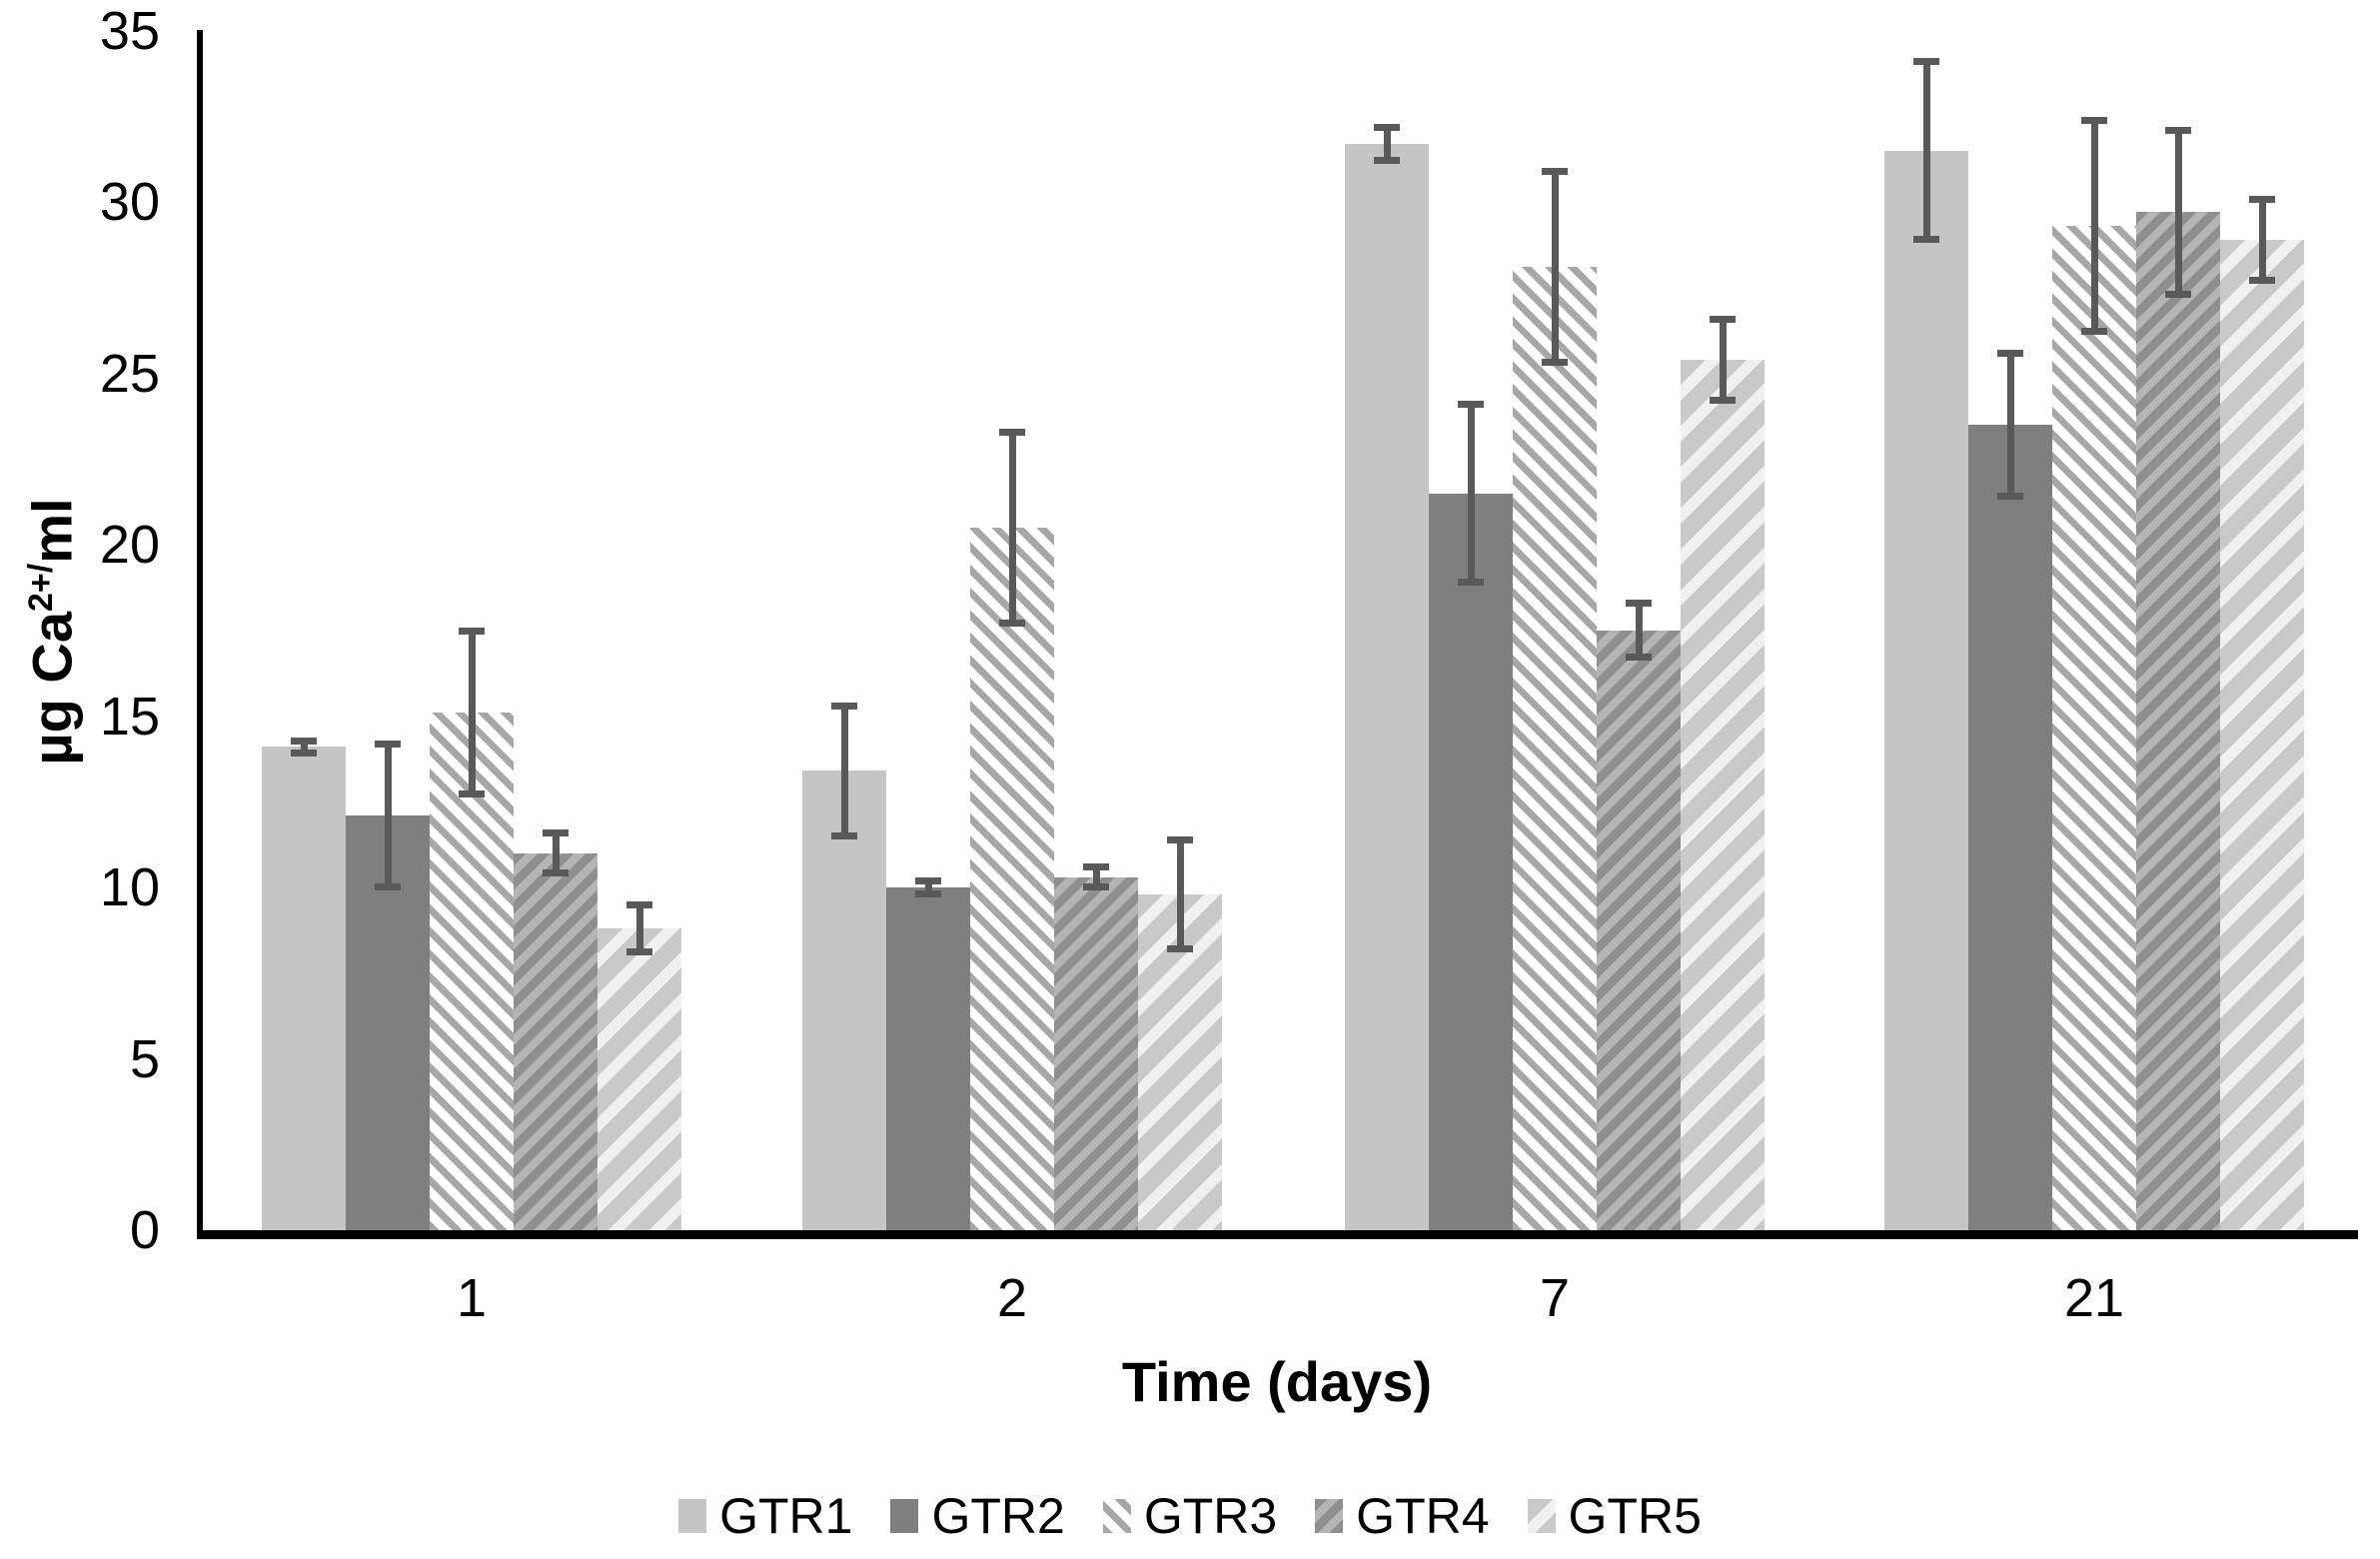  Describe the element at coordinates (2010, 424) in the screenshot. I see `error-bar-line-GTR2-day21` at that location.